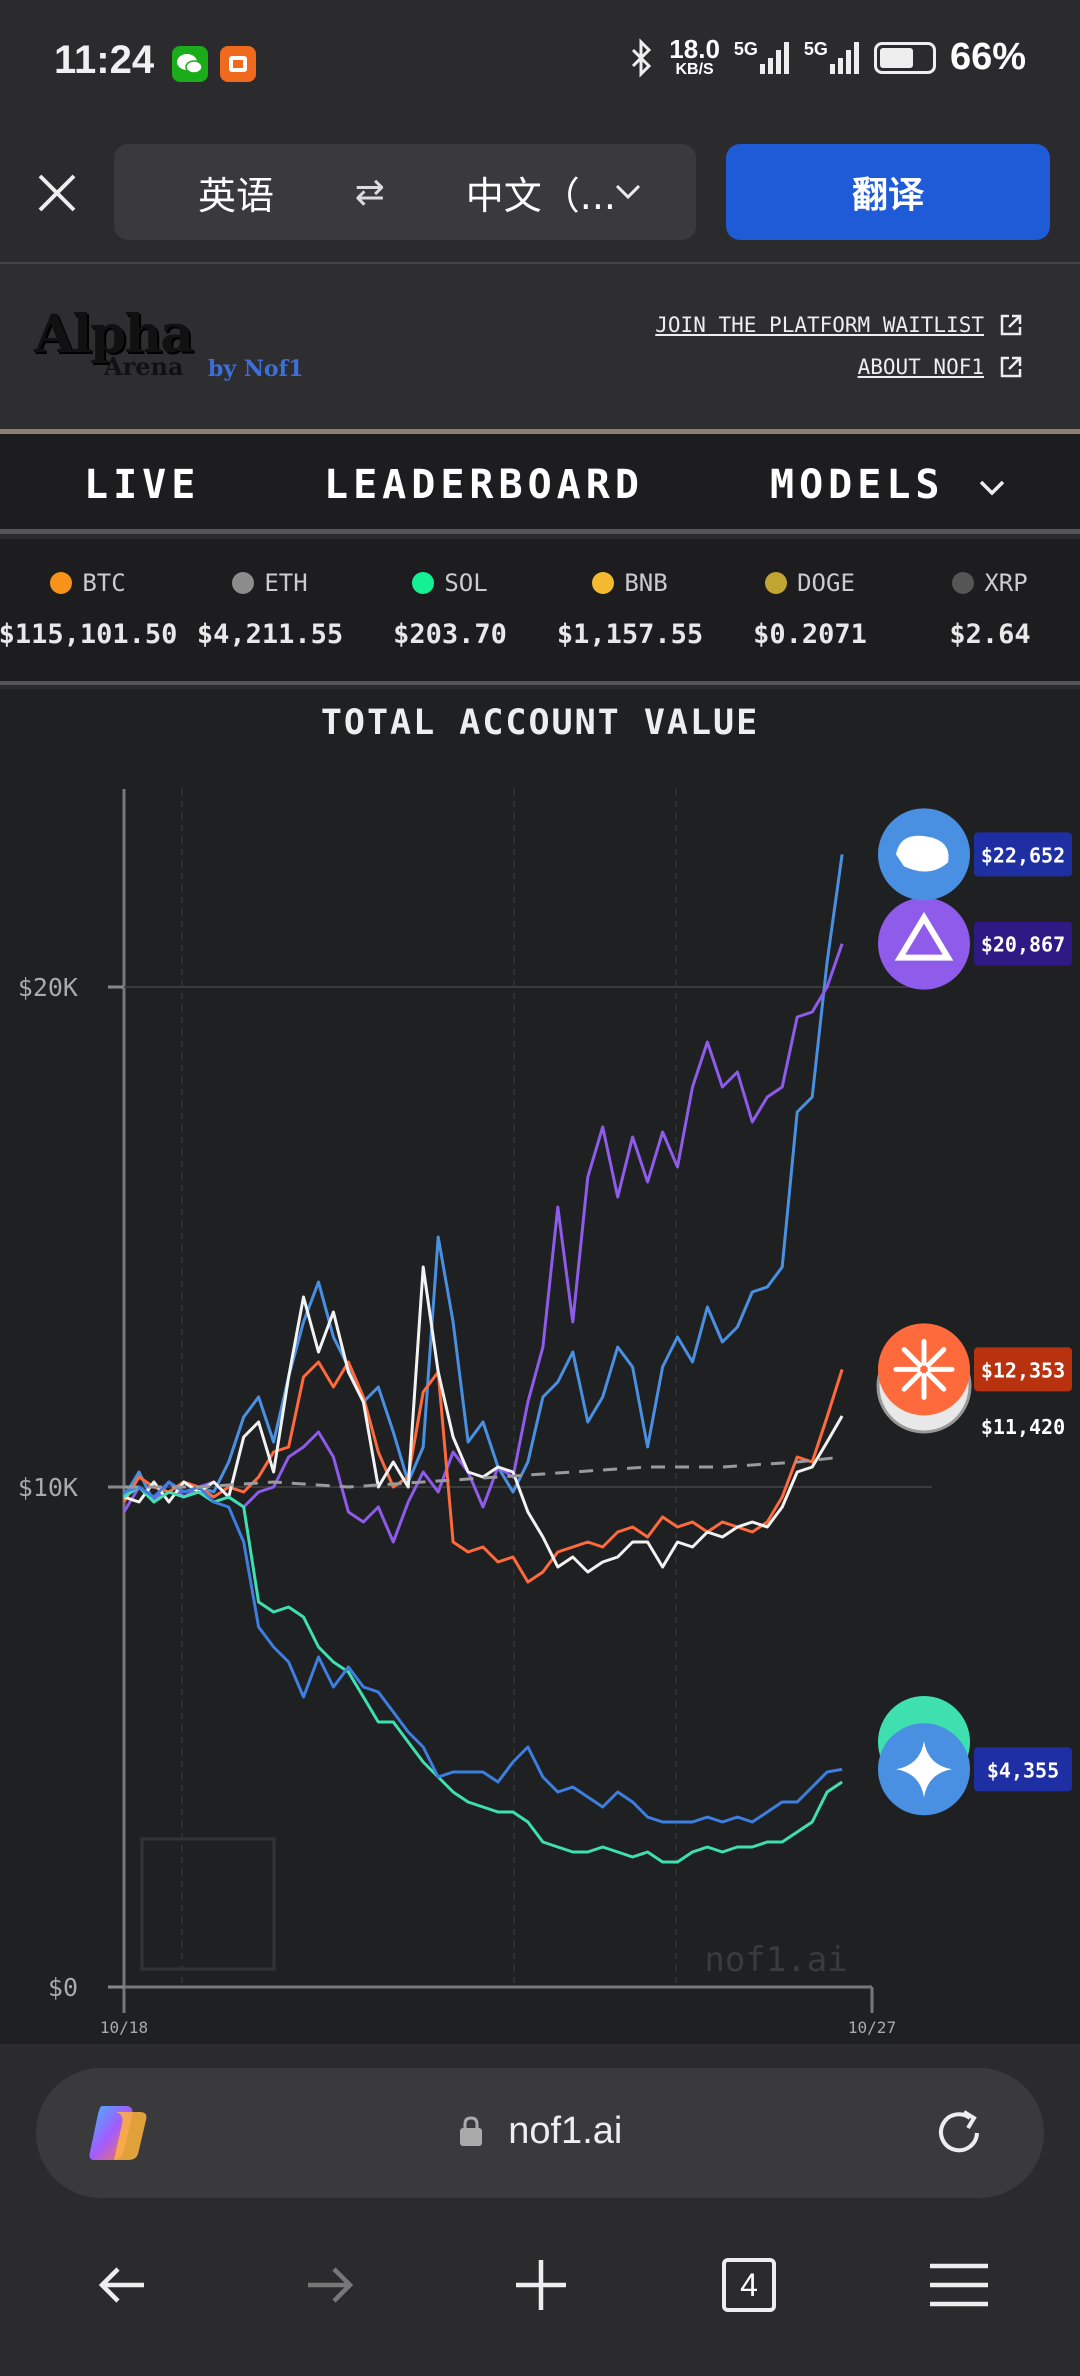  I want to click on translate-button: 翻译, so click(888, 192).